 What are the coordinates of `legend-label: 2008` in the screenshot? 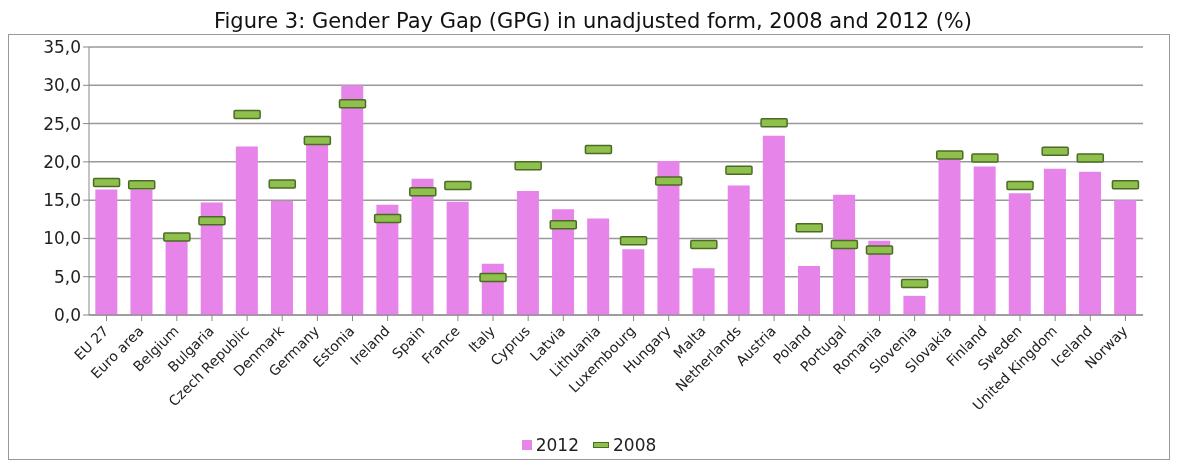 It's located at (634, 445).